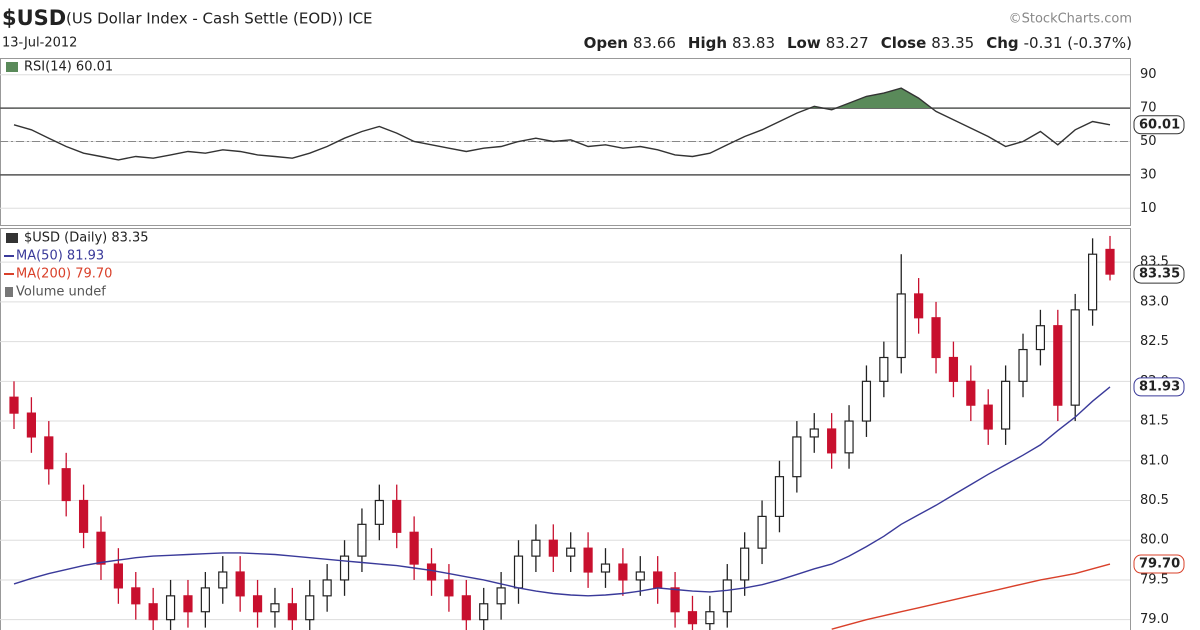 The height and width of the screenshot is (630, 1200). I want to click on symbol: $USD, so click(34, 18).